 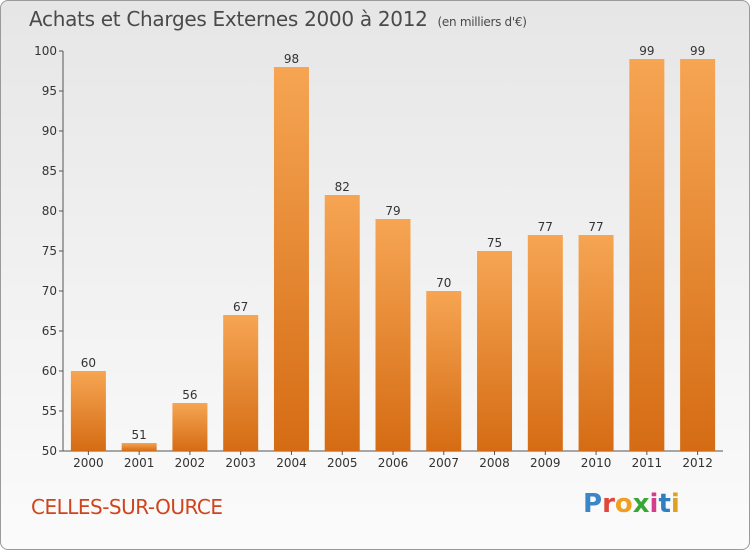 I want to click on y-tick-label: 75, so click(x=49, y=251).